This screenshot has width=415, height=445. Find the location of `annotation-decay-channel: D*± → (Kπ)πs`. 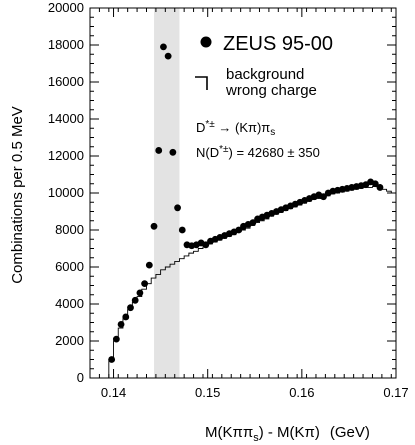

annotation-decay-channel: D*± → (Kπ)πs is located at coordinates (235, 128).